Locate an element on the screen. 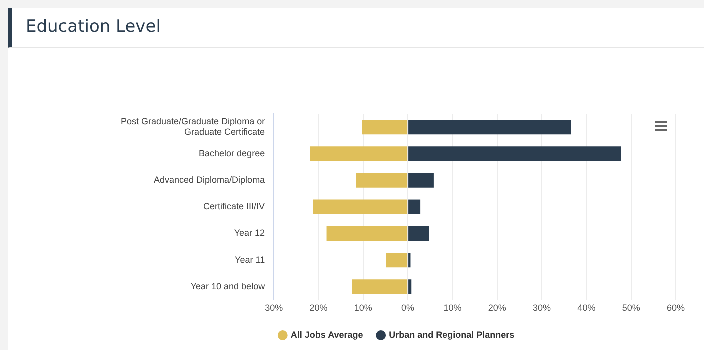 The height and width of the screenshot is (350, 704). y-tick-label: Bachelor degree is located at coordinates (232, 153).